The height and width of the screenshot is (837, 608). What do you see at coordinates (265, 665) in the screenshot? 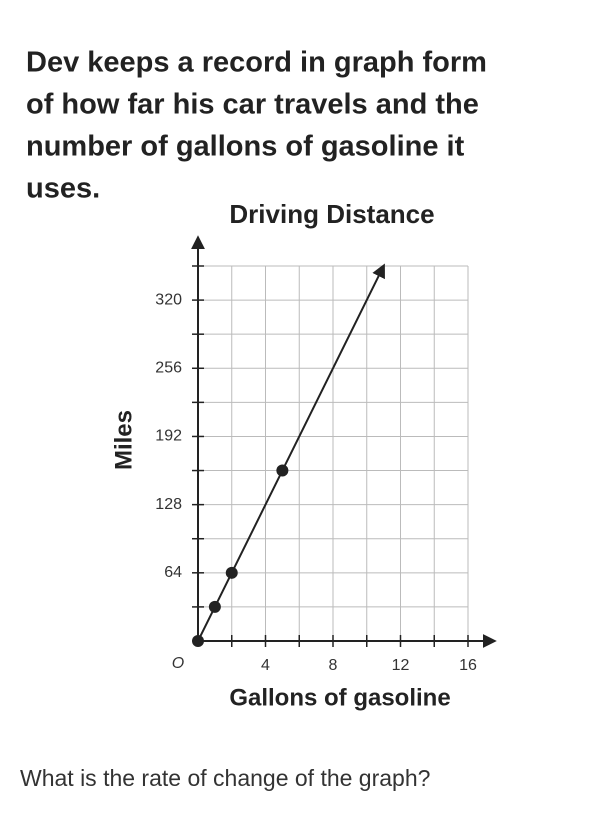
I see `x-tick-label: 4` at bounding box center [265, 665].